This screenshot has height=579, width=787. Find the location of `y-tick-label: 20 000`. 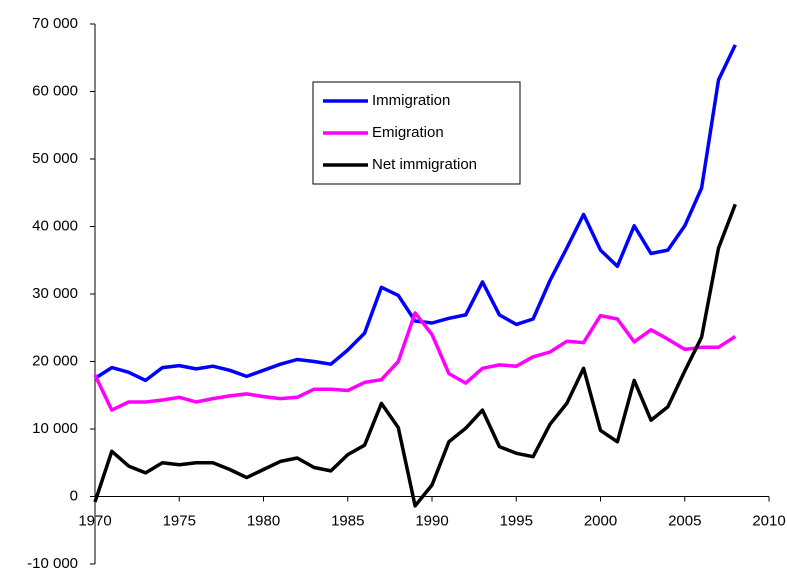

y-tick-label: 20 000 is located at coordinates (55, 360).